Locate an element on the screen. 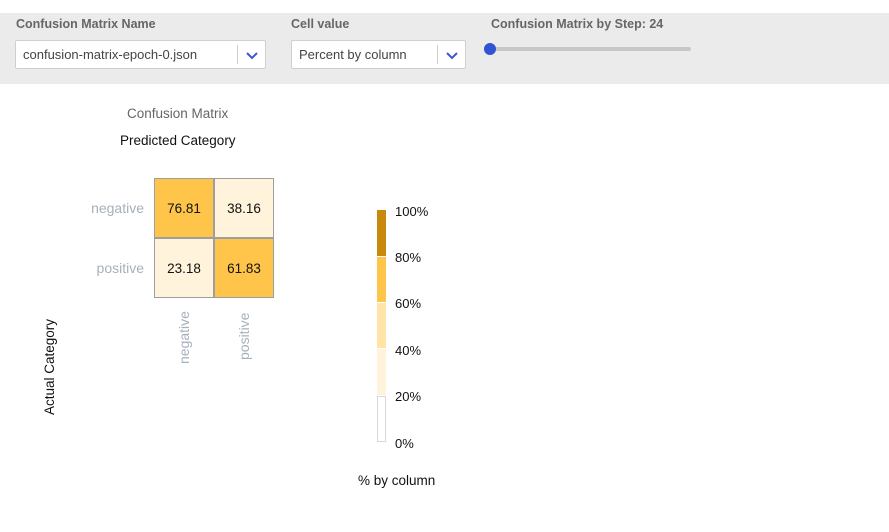  legend-tick: 20% is located at coordinates (408, 396).